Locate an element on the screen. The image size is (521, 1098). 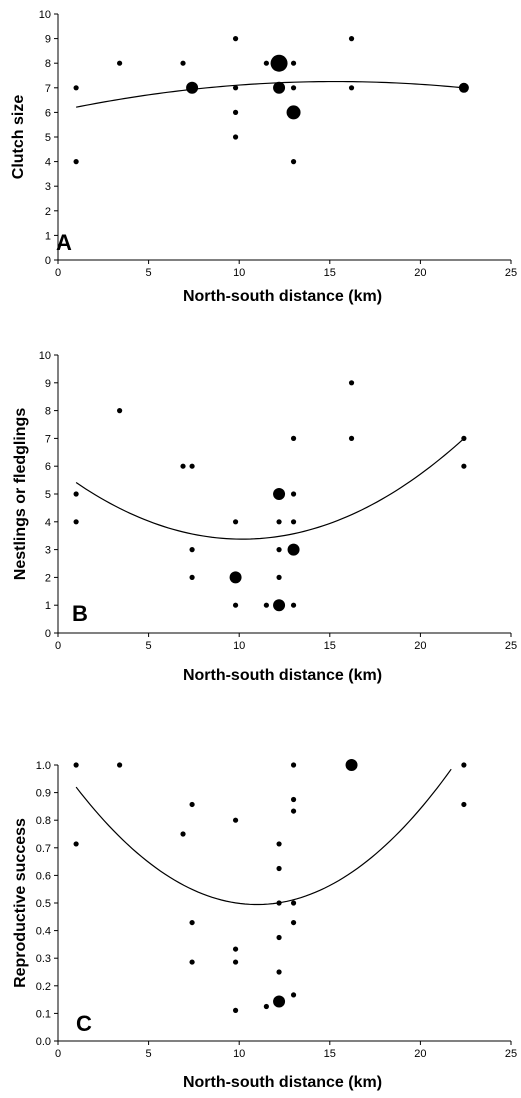
y-axis-title: Clutch size is located at coordinates (18, 137).